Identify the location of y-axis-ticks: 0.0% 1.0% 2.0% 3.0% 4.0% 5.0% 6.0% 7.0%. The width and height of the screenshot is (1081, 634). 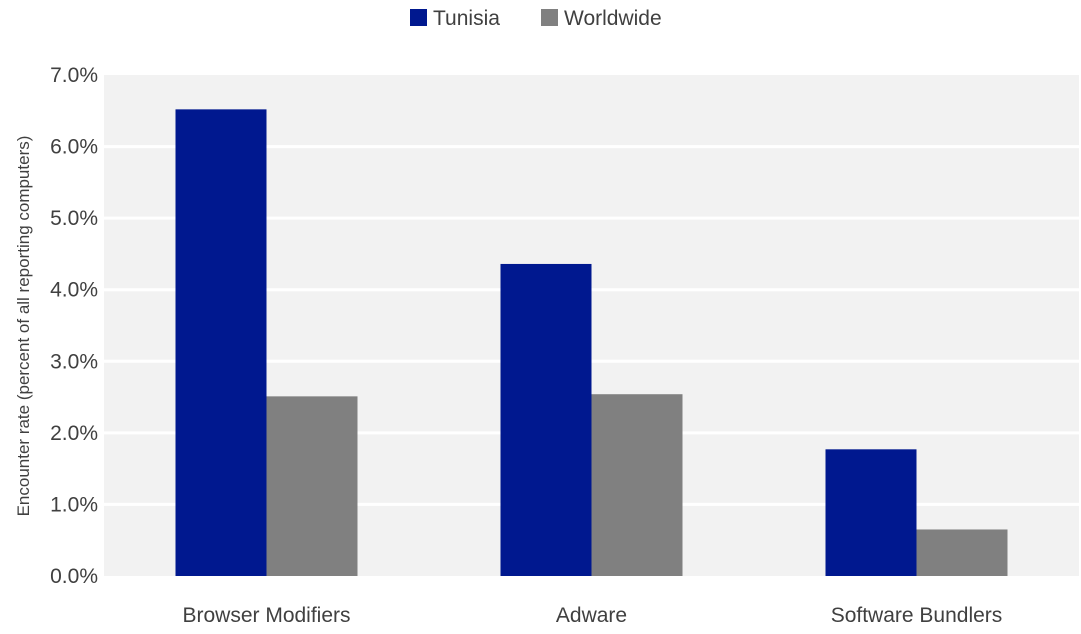
(74, 326).